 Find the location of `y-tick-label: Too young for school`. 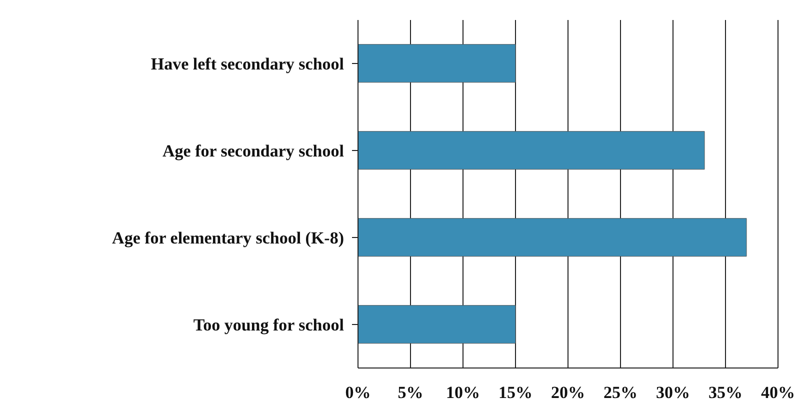

y-tick-label: Too young for school is located at coordinates (268, 325).